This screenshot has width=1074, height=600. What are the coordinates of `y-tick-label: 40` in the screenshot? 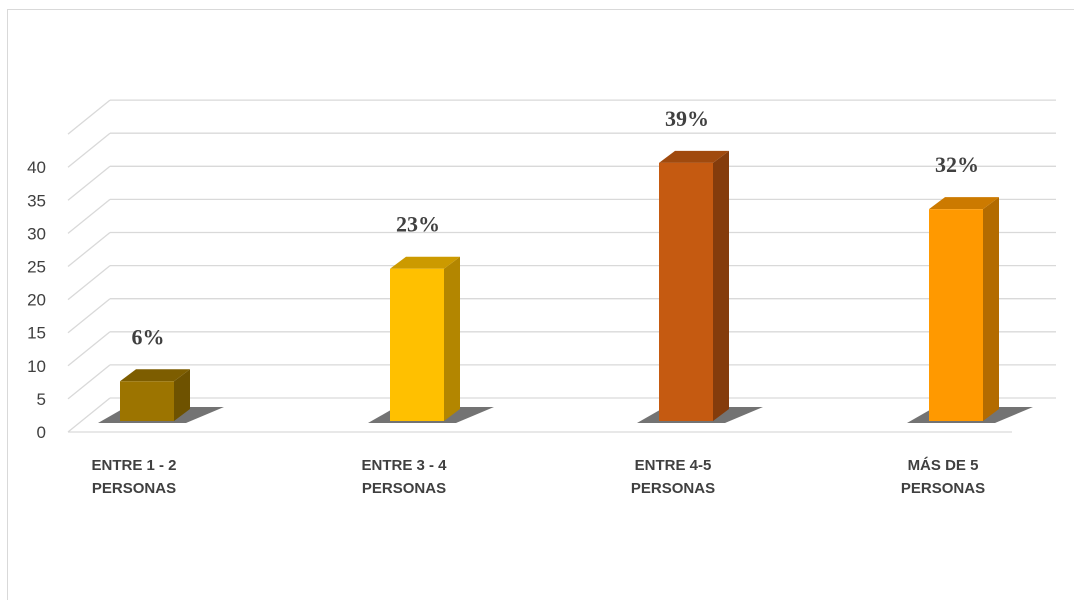 It's located at (36, 167).